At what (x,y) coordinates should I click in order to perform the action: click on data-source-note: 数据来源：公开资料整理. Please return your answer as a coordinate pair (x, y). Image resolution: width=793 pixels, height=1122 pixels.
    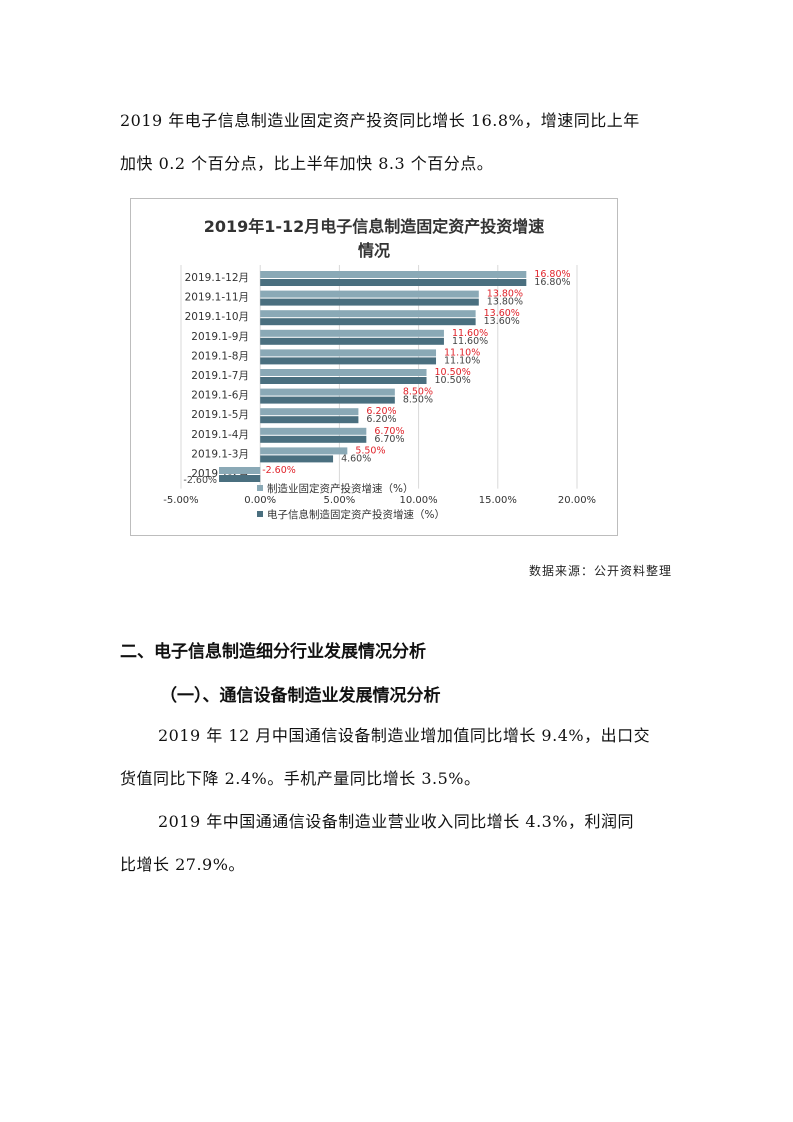
    Looking at the image, I should click on (600, 571).